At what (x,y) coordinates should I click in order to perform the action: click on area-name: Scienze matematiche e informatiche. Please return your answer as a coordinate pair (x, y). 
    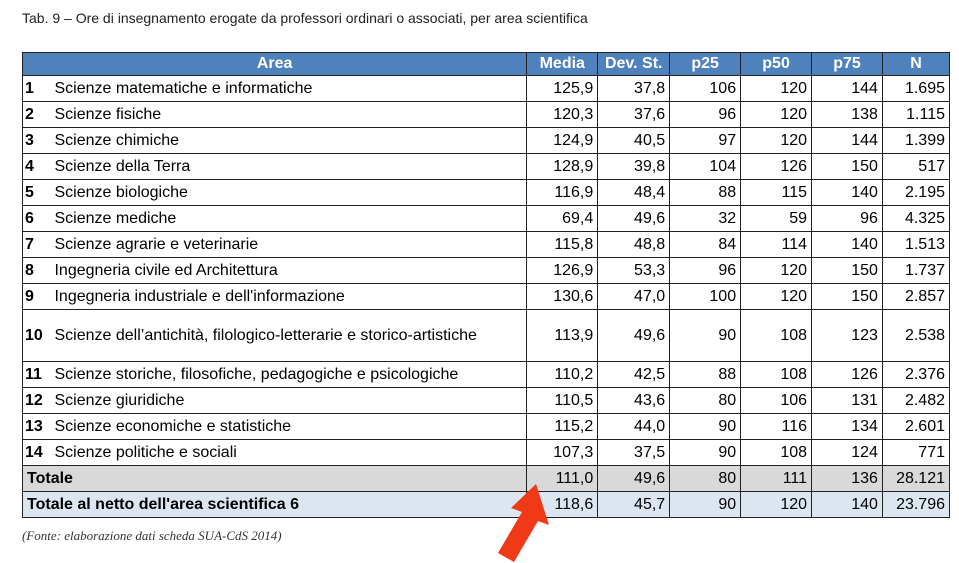
    Looking at the image, I should click on (289, 88).